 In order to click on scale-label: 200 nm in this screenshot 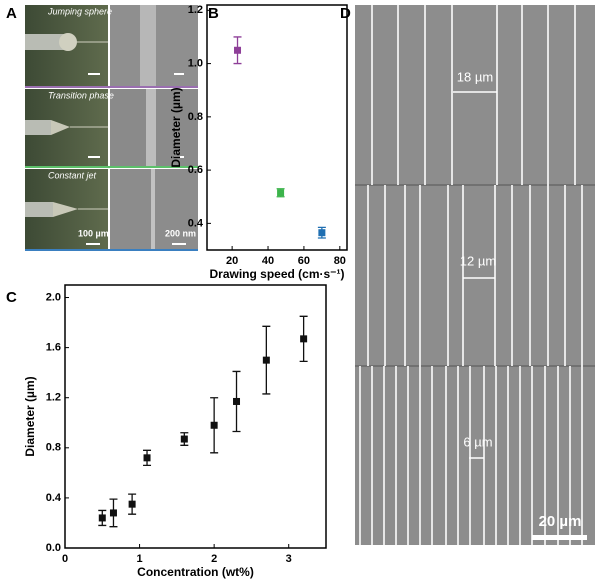, I will do `click(180, 233)`.